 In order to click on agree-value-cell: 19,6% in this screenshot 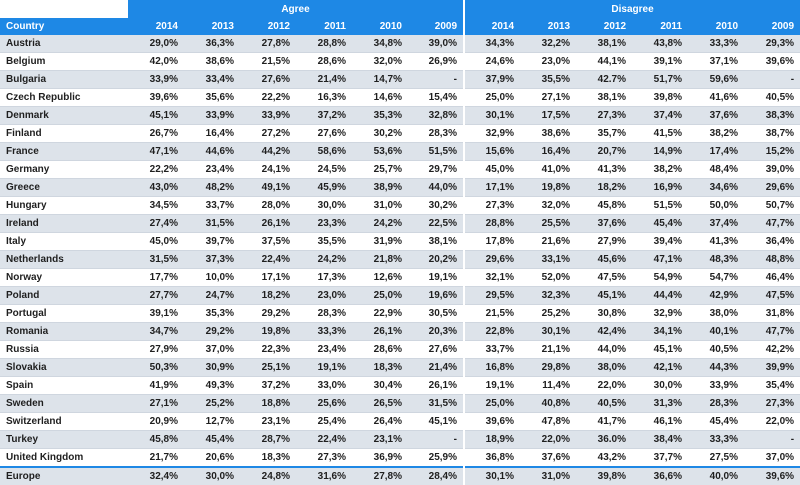, I will do `click(436, 295)`.